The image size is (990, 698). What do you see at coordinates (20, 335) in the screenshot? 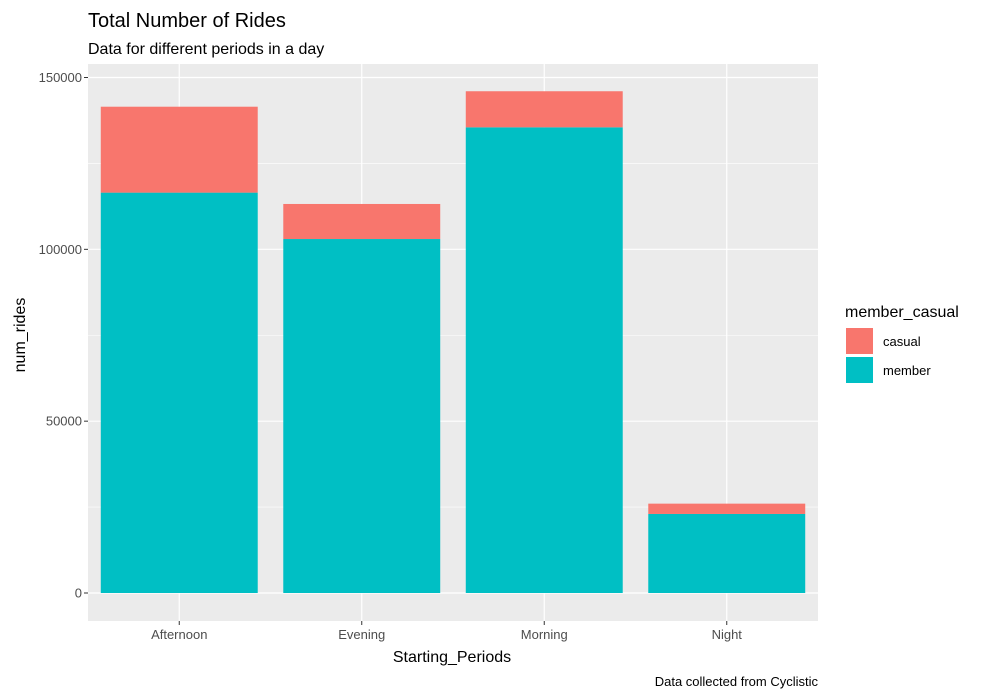
I see `y-axis-title: num_rides` at bounding box center [20, 335].